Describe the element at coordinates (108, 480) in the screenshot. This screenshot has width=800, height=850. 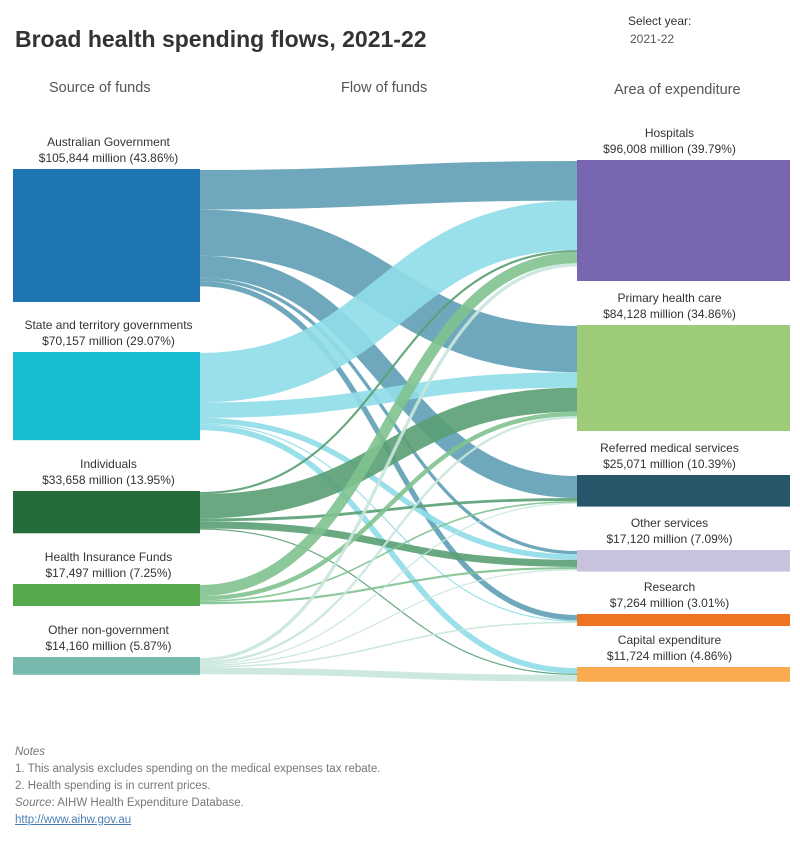
I see `source-value-label: $33,658 million (13.95%)` at that location.